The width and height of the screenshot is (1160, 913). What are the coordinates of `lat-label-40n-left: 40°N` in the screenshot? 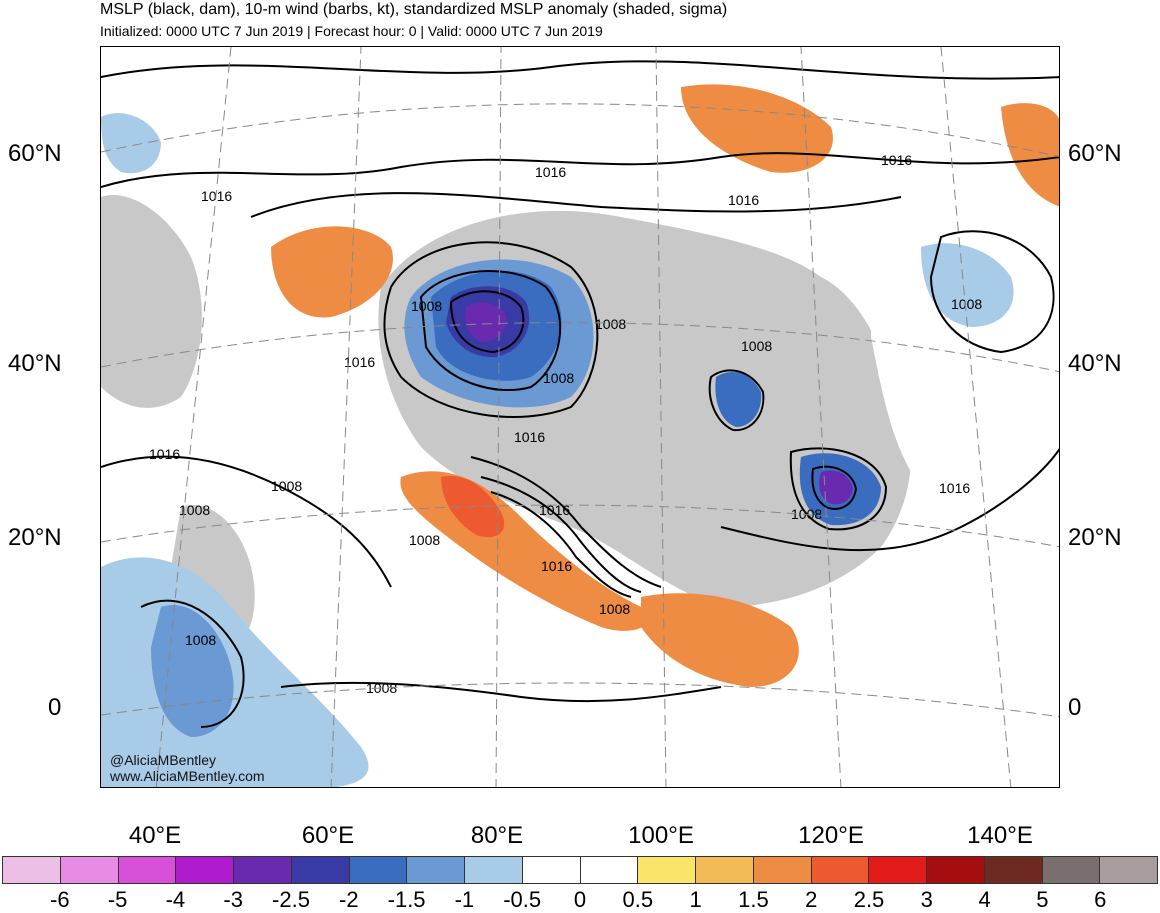 It's located at (35, 363).